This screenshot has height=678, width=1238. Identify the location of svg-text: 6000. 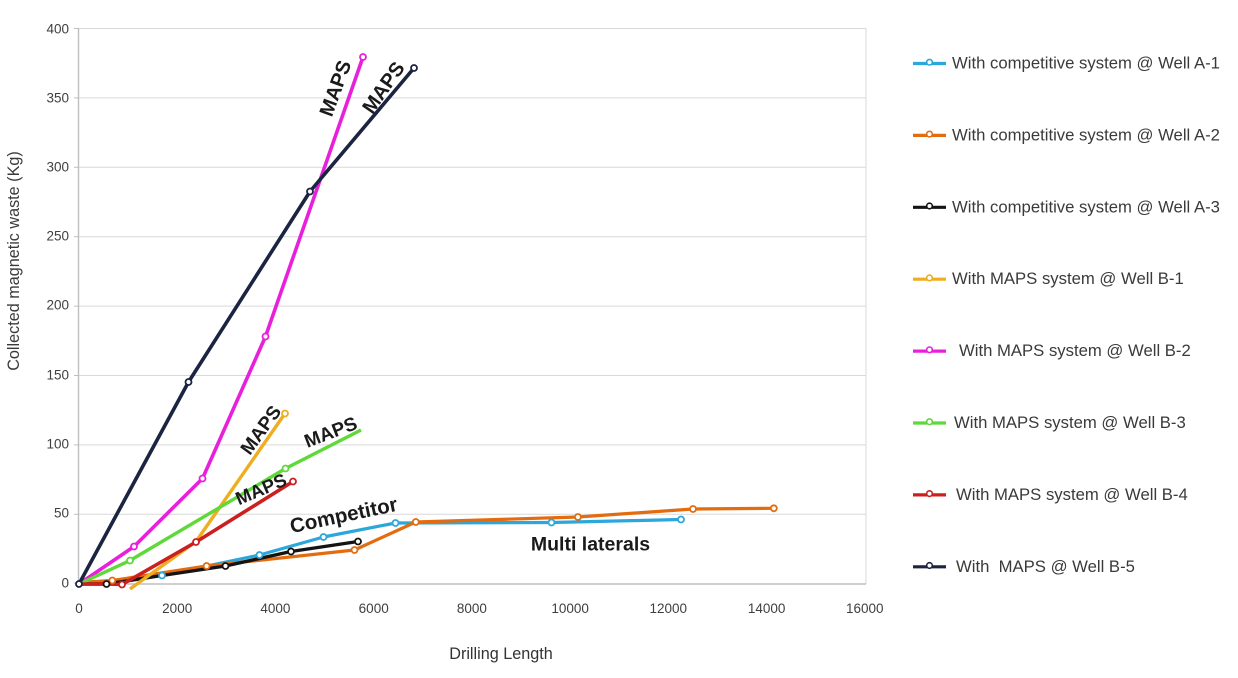
(374, 608).